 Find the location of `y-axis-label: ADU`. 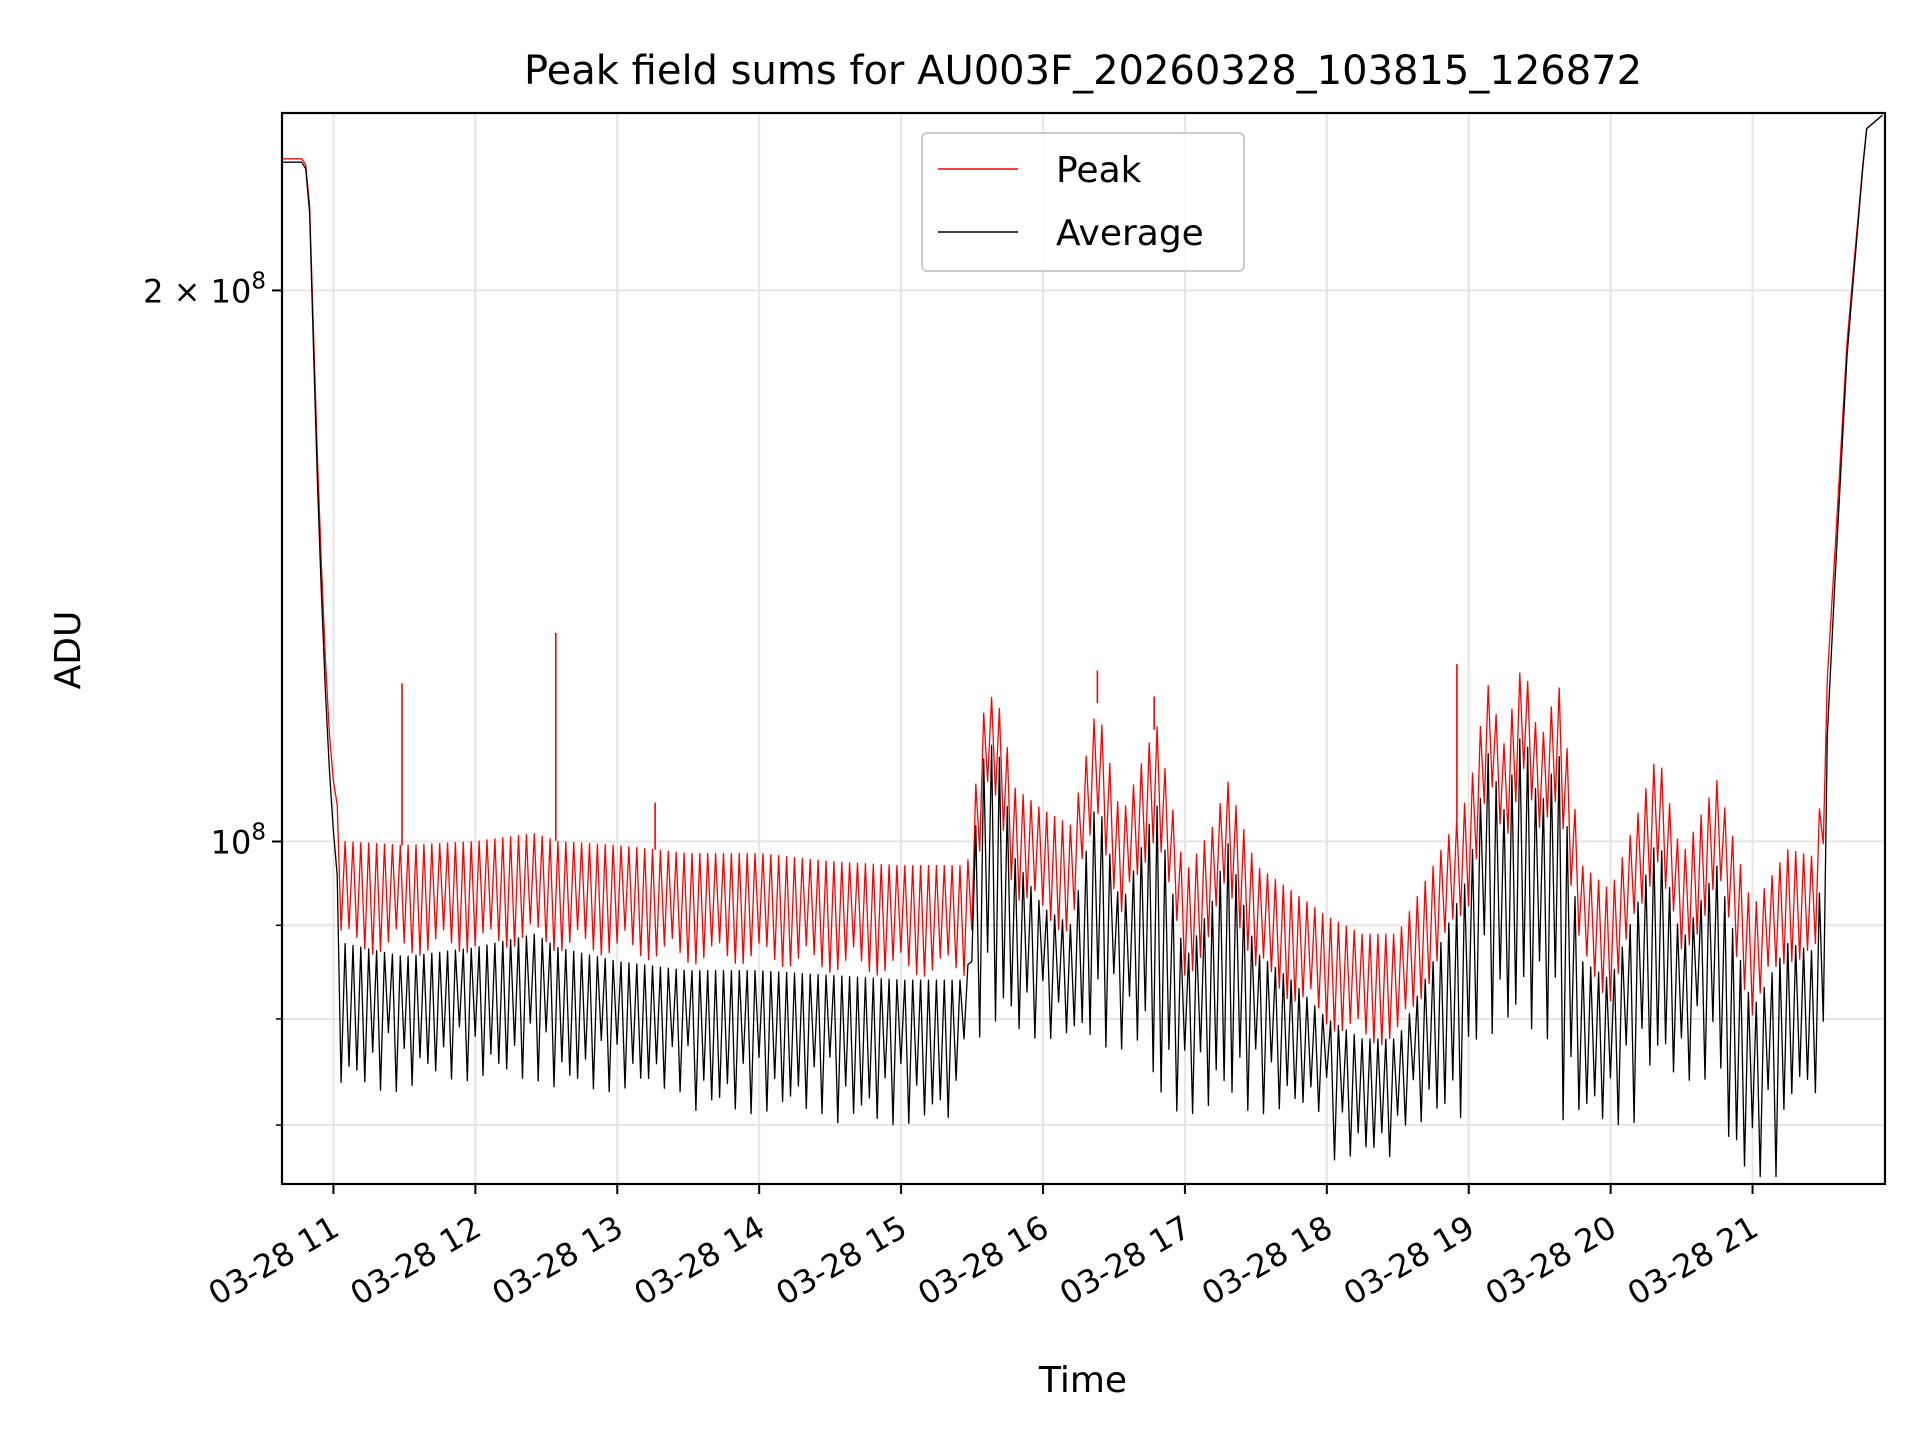

y-axis-label: ADU is located at coordinates (68, 650).